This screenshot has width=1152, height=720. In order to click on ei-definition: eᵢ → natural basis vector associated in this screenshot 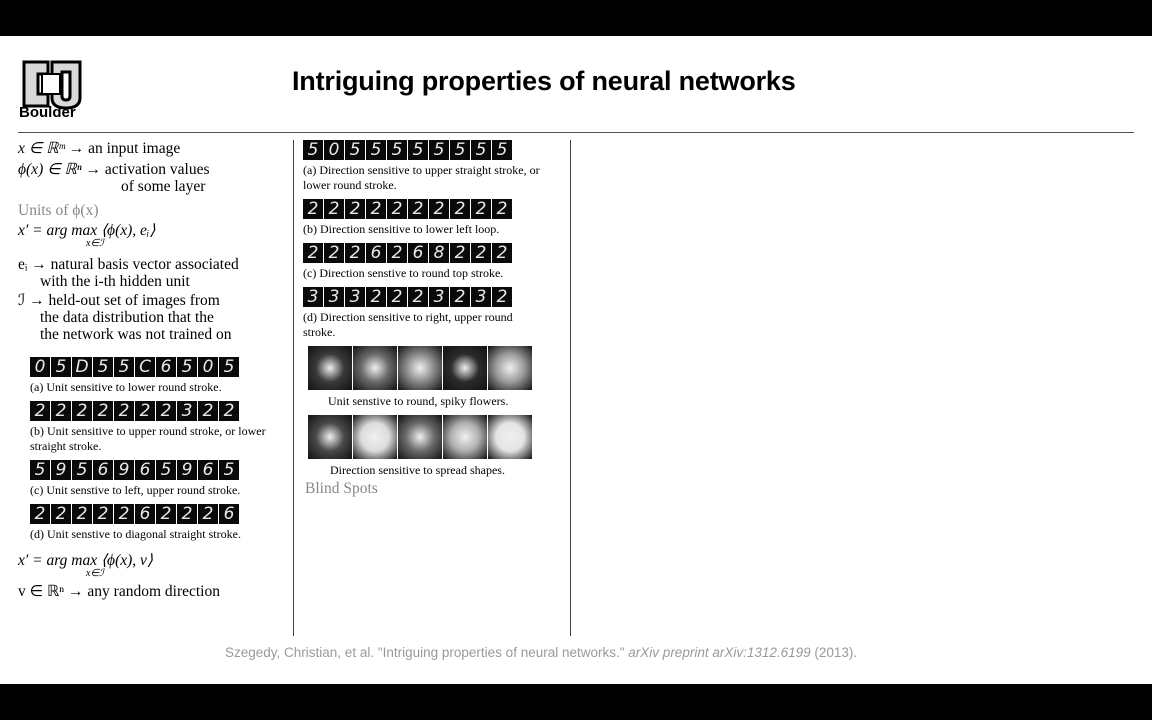, I will do `click(128, 264)`.